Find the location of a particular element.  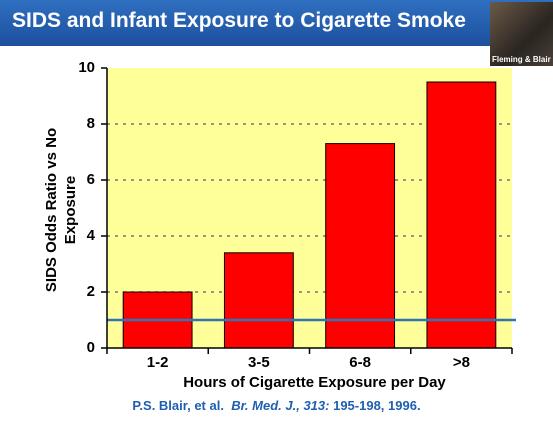

y-tick-label: 4 is located at coordinates (91, 235).